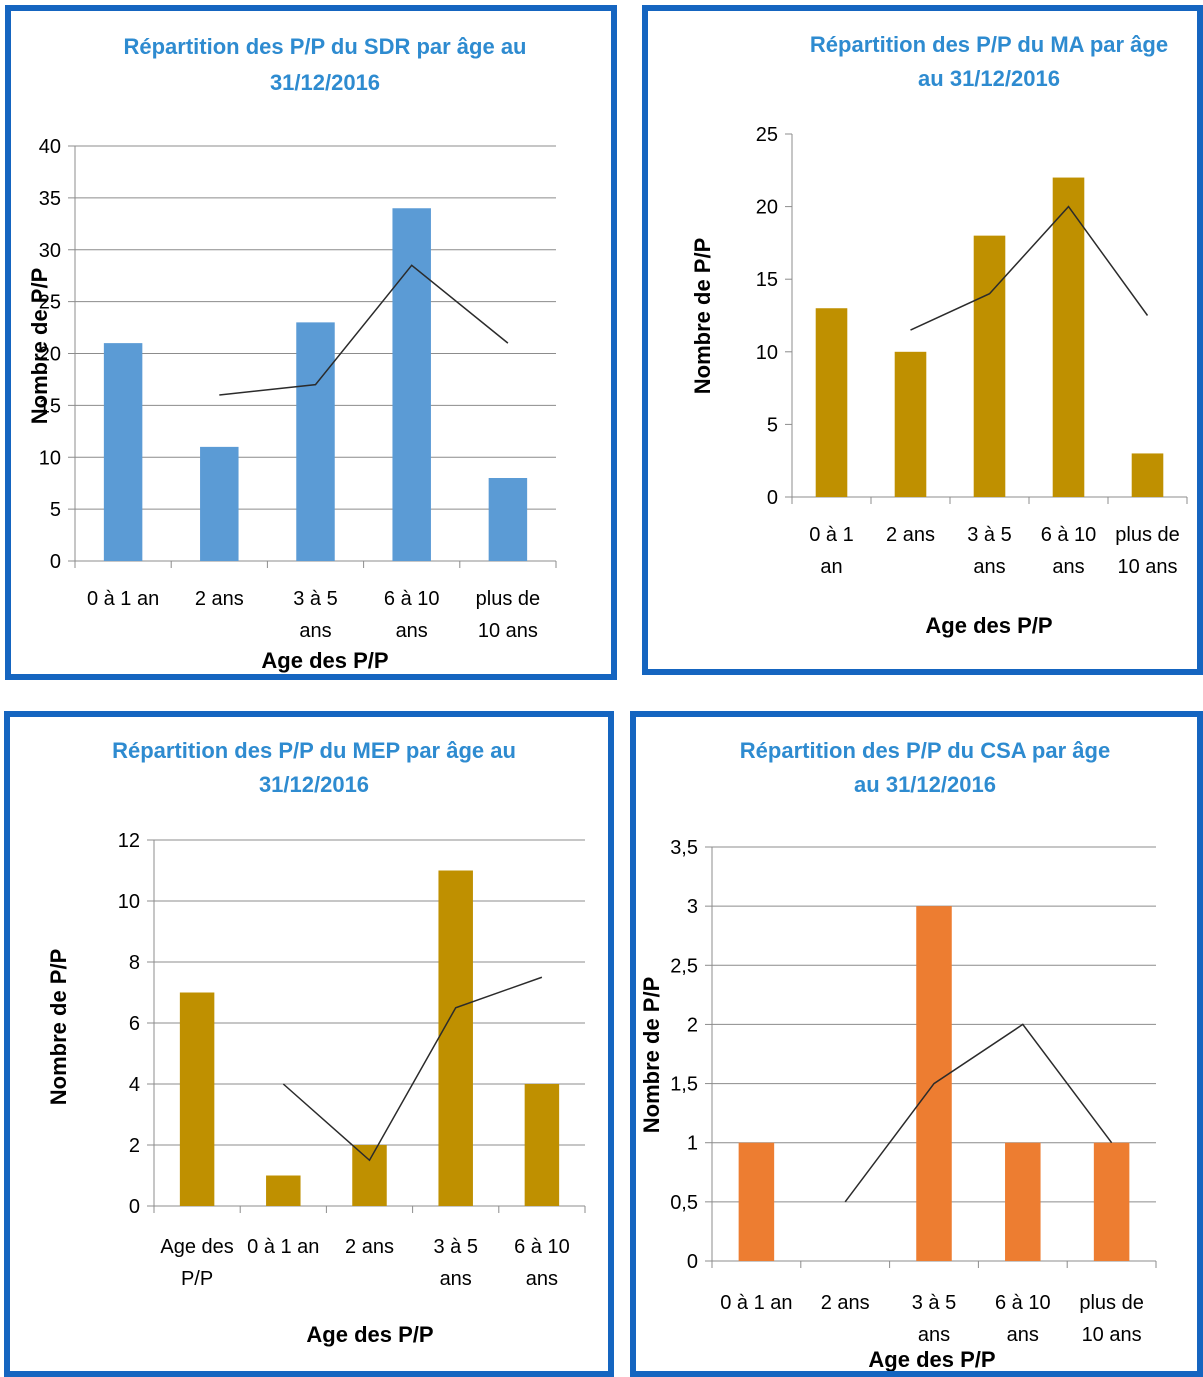 The width and height of the screenshot is (1203, 1377). What do you see at coordinates (831, 567) in the screenshot?
I see `x-tick-label: an` at bounding box center [831, 567].